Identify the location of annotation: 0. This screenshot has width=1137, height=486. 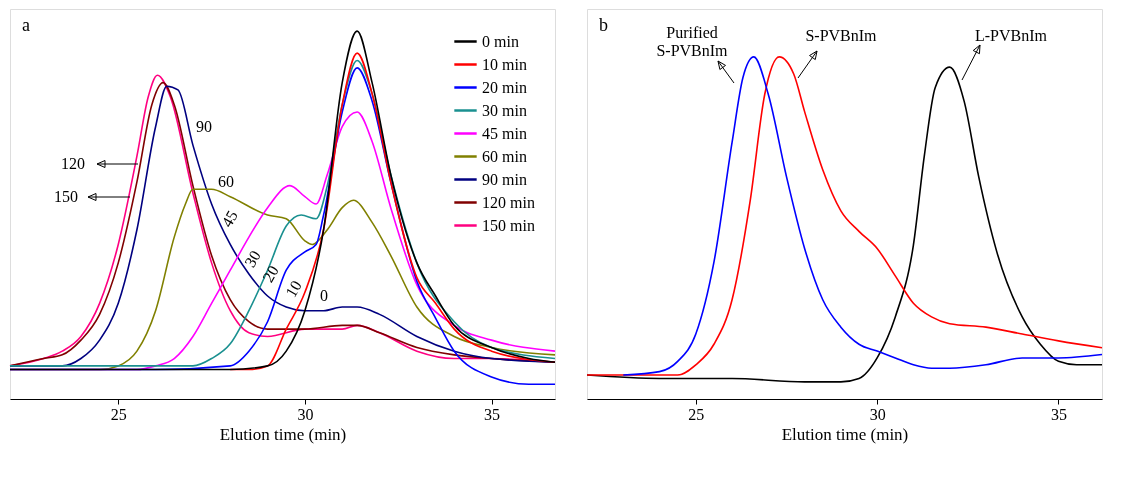
(324, 295).